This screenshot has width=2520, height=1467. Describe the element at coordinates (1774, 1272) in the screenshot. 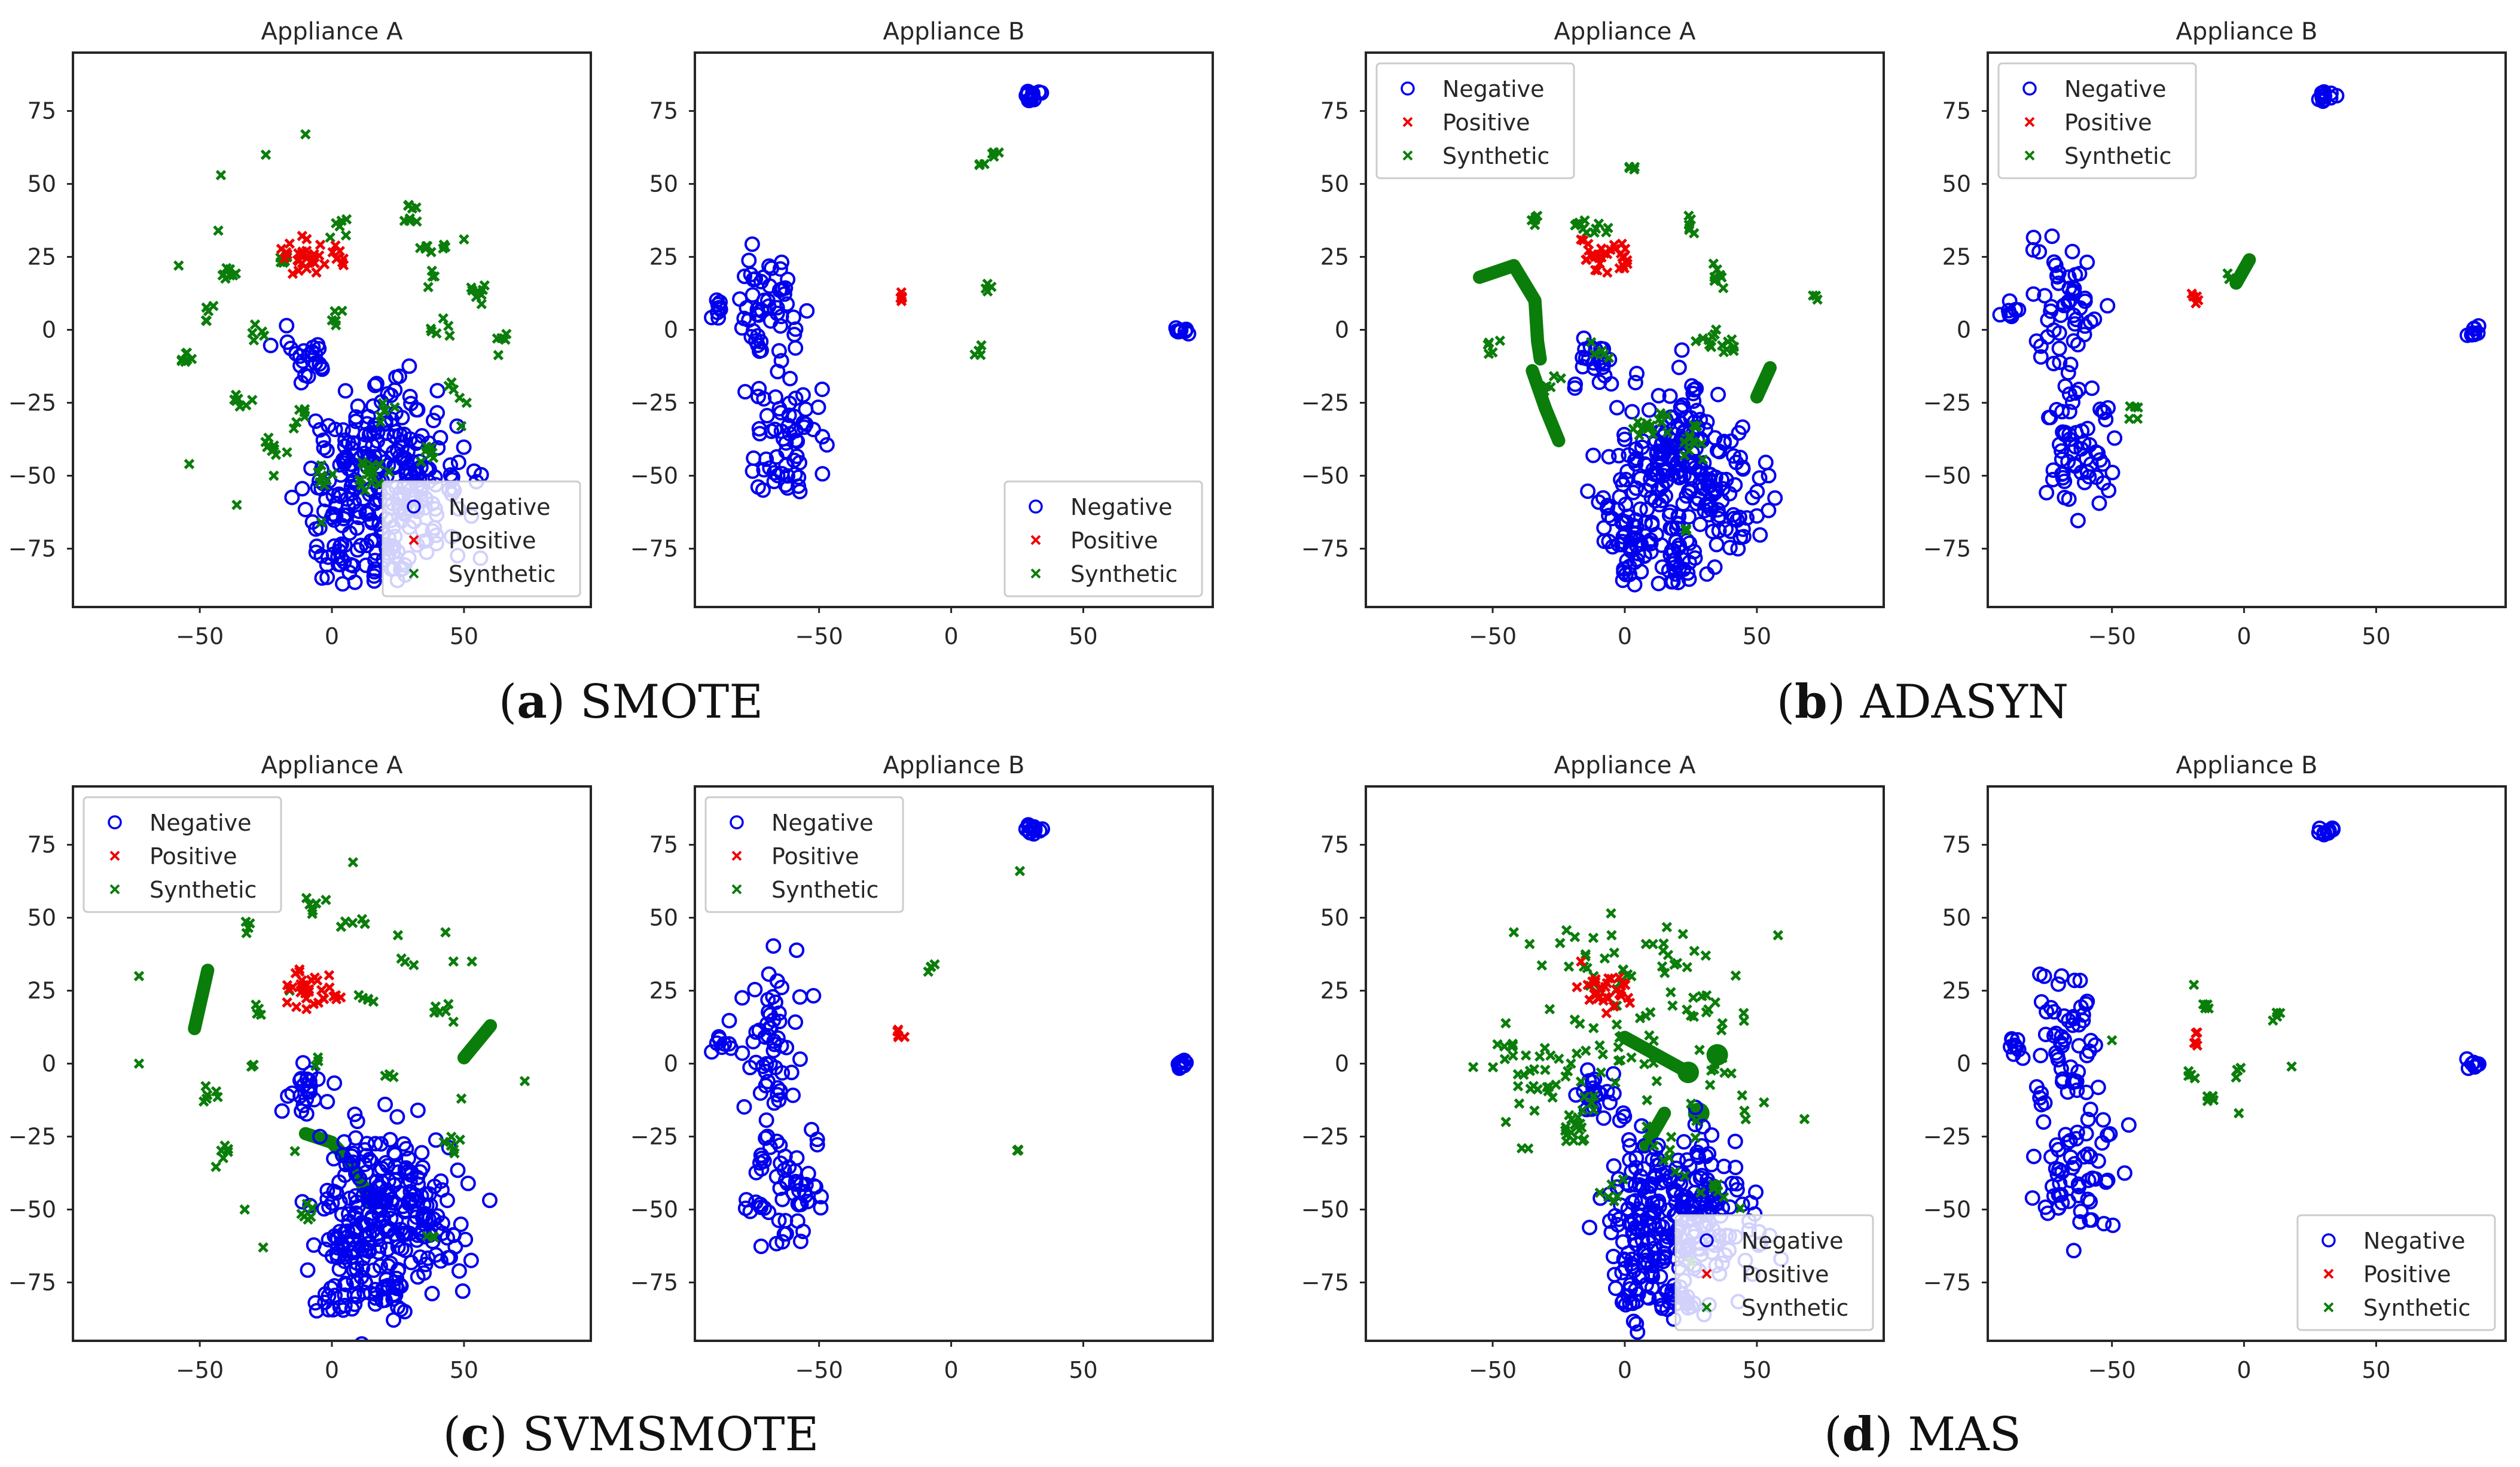

I see `legend-box` at that location.